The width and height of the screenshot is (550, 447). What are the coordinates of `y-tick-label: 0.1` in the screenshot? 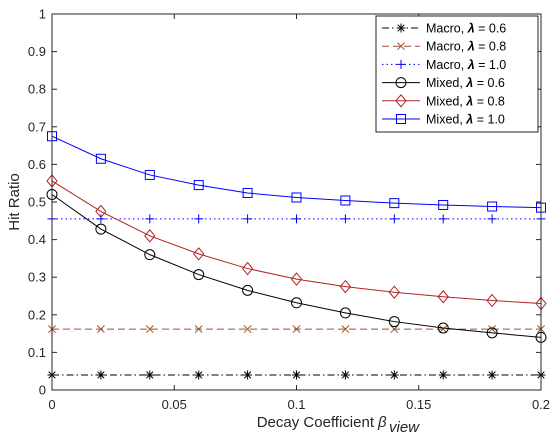 It's located at (37, 352).